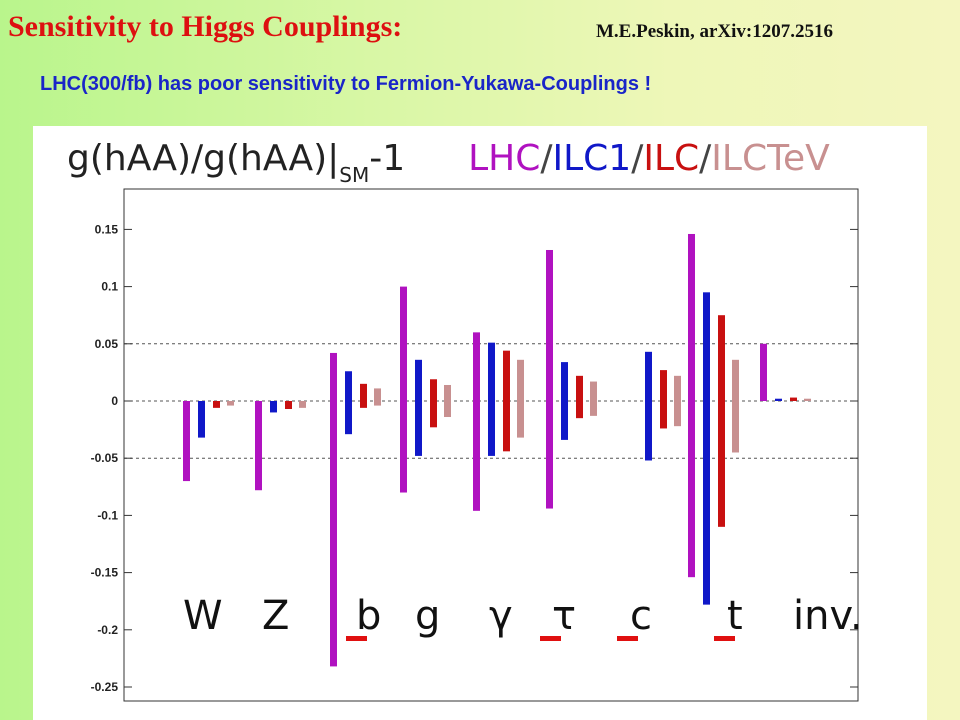 This screenshot has width=960, height=720. Describe the element at coordinates (107, 515) in the screenshot. I see `y-tick-label: -0.1` at that location.